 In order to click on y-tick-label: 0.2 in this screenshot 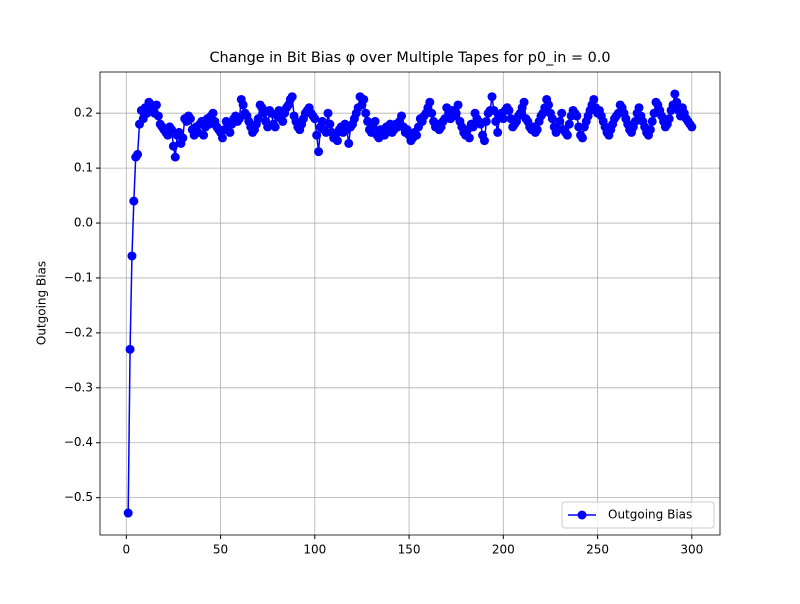, I will do `click(83, 113)`.